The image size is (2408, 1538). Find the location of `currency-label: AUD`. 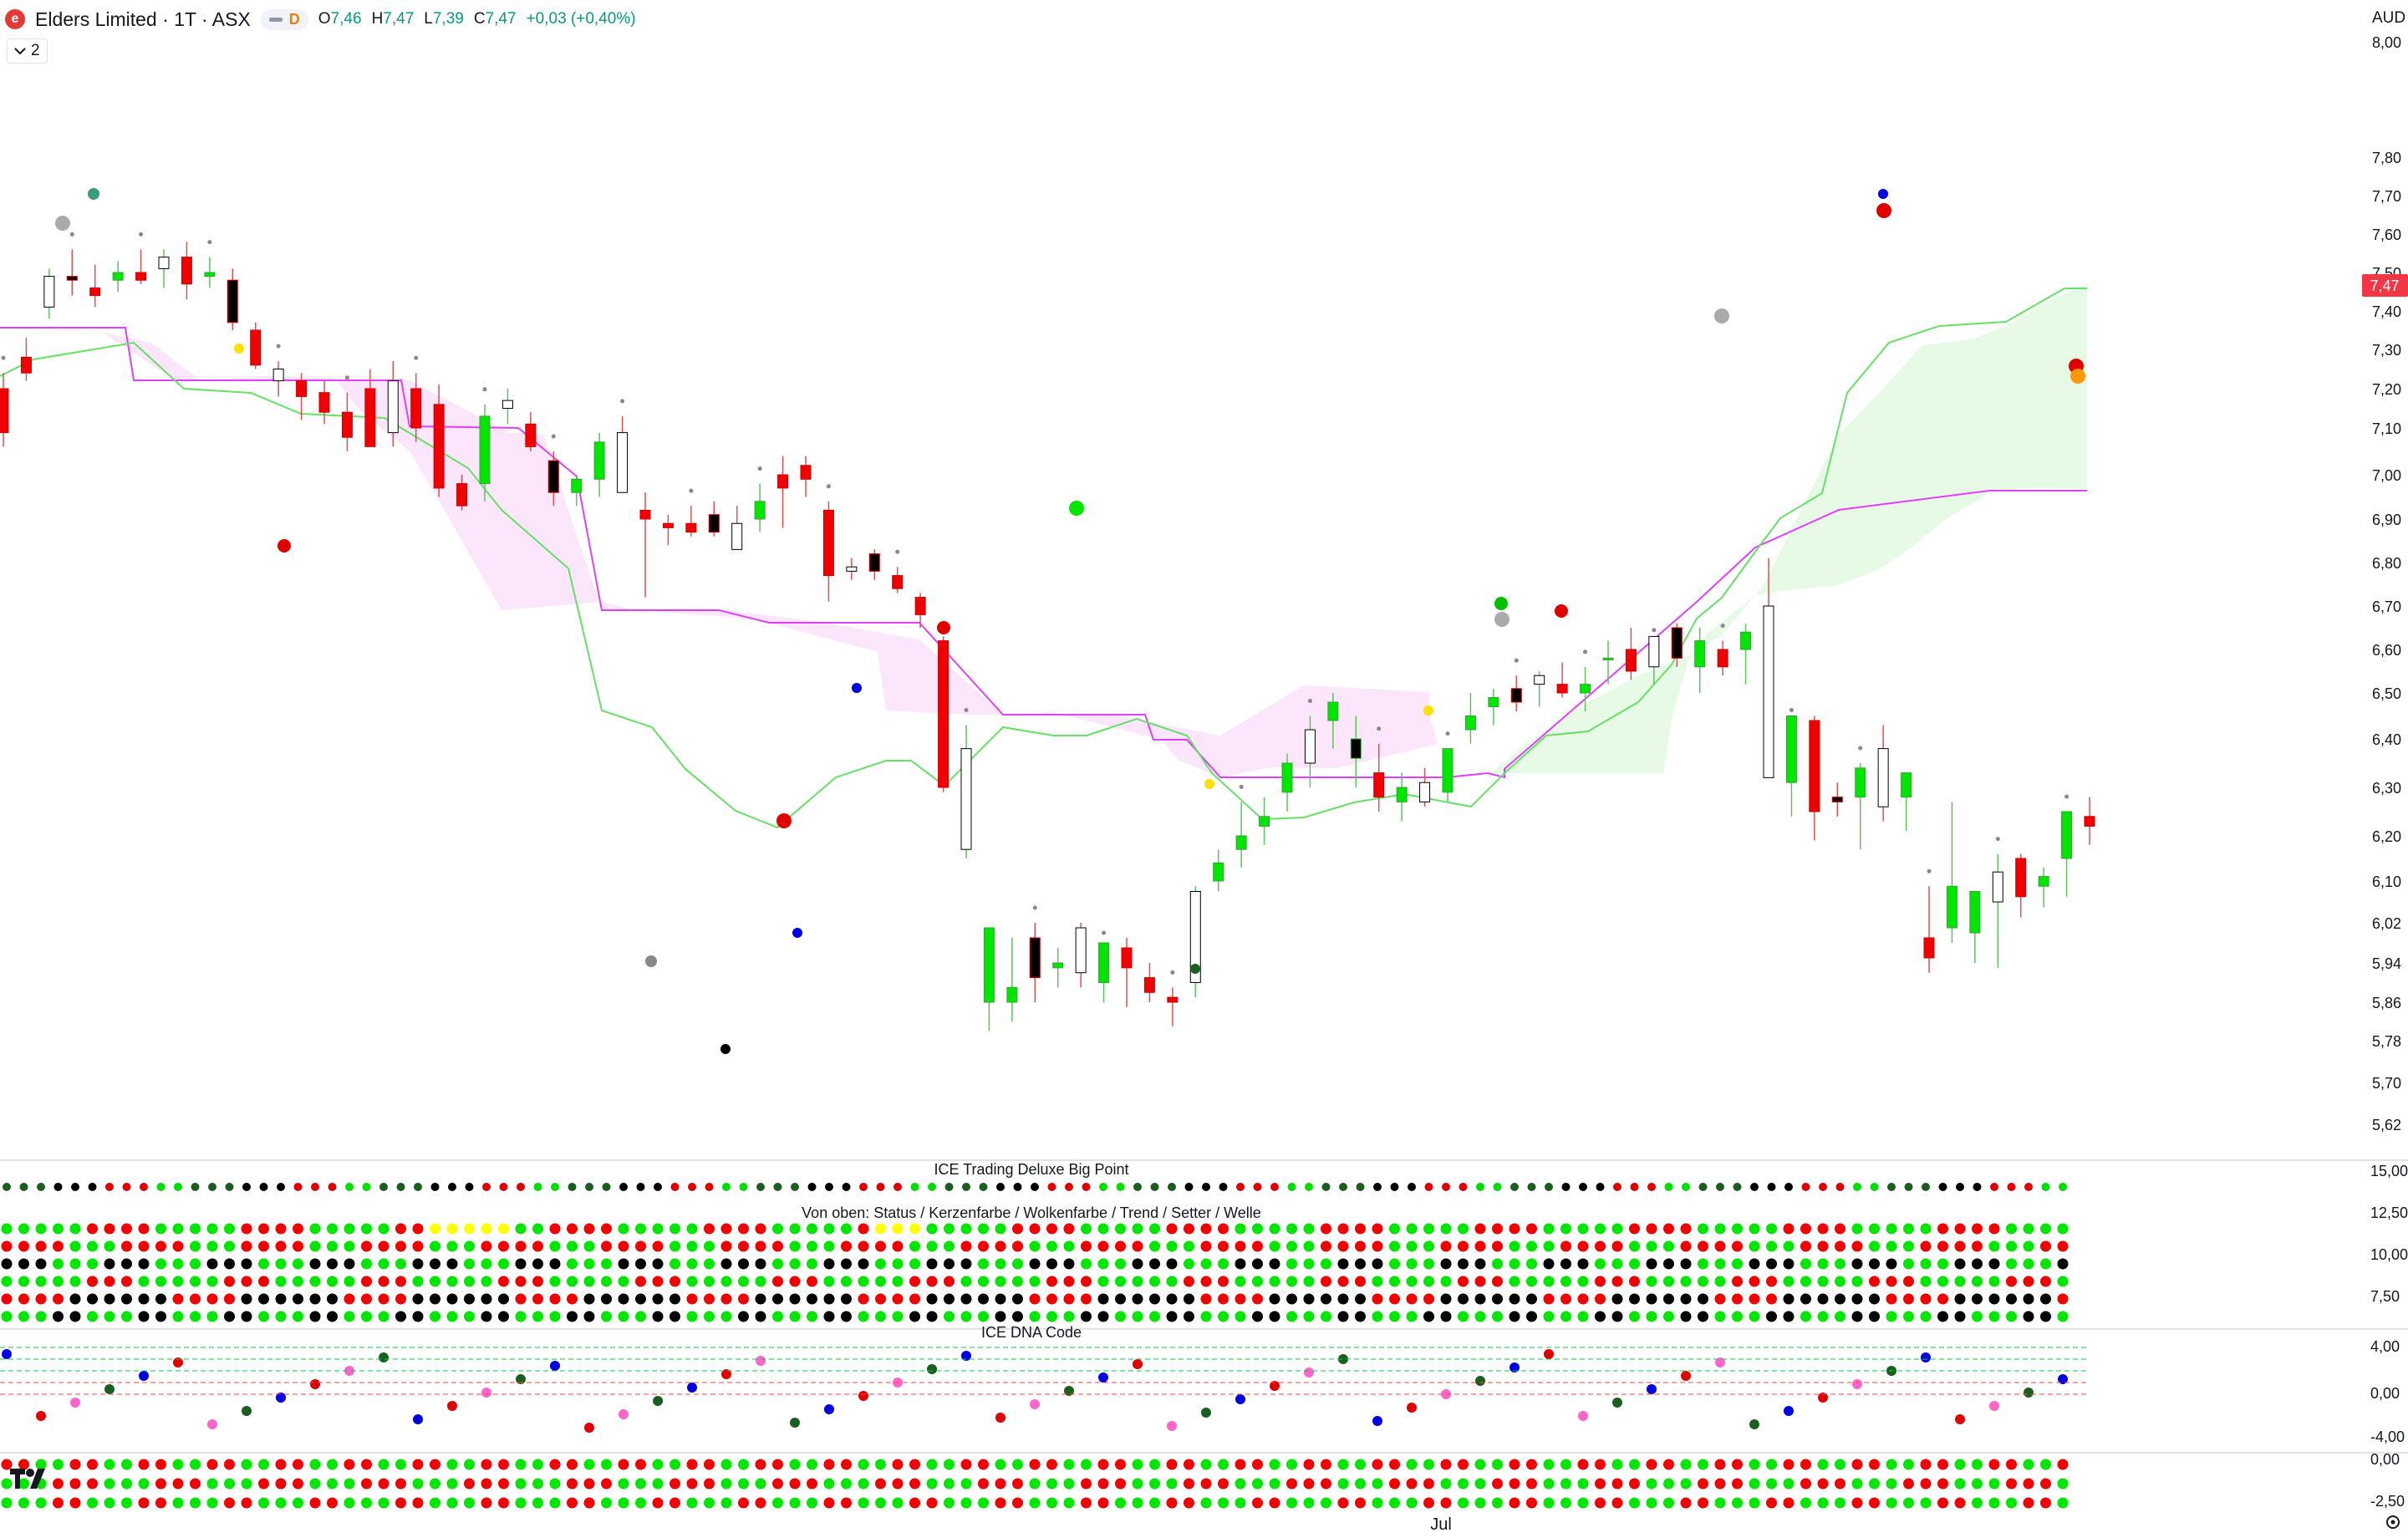

currency-label: AUD is located at coordinates (2389, 18).